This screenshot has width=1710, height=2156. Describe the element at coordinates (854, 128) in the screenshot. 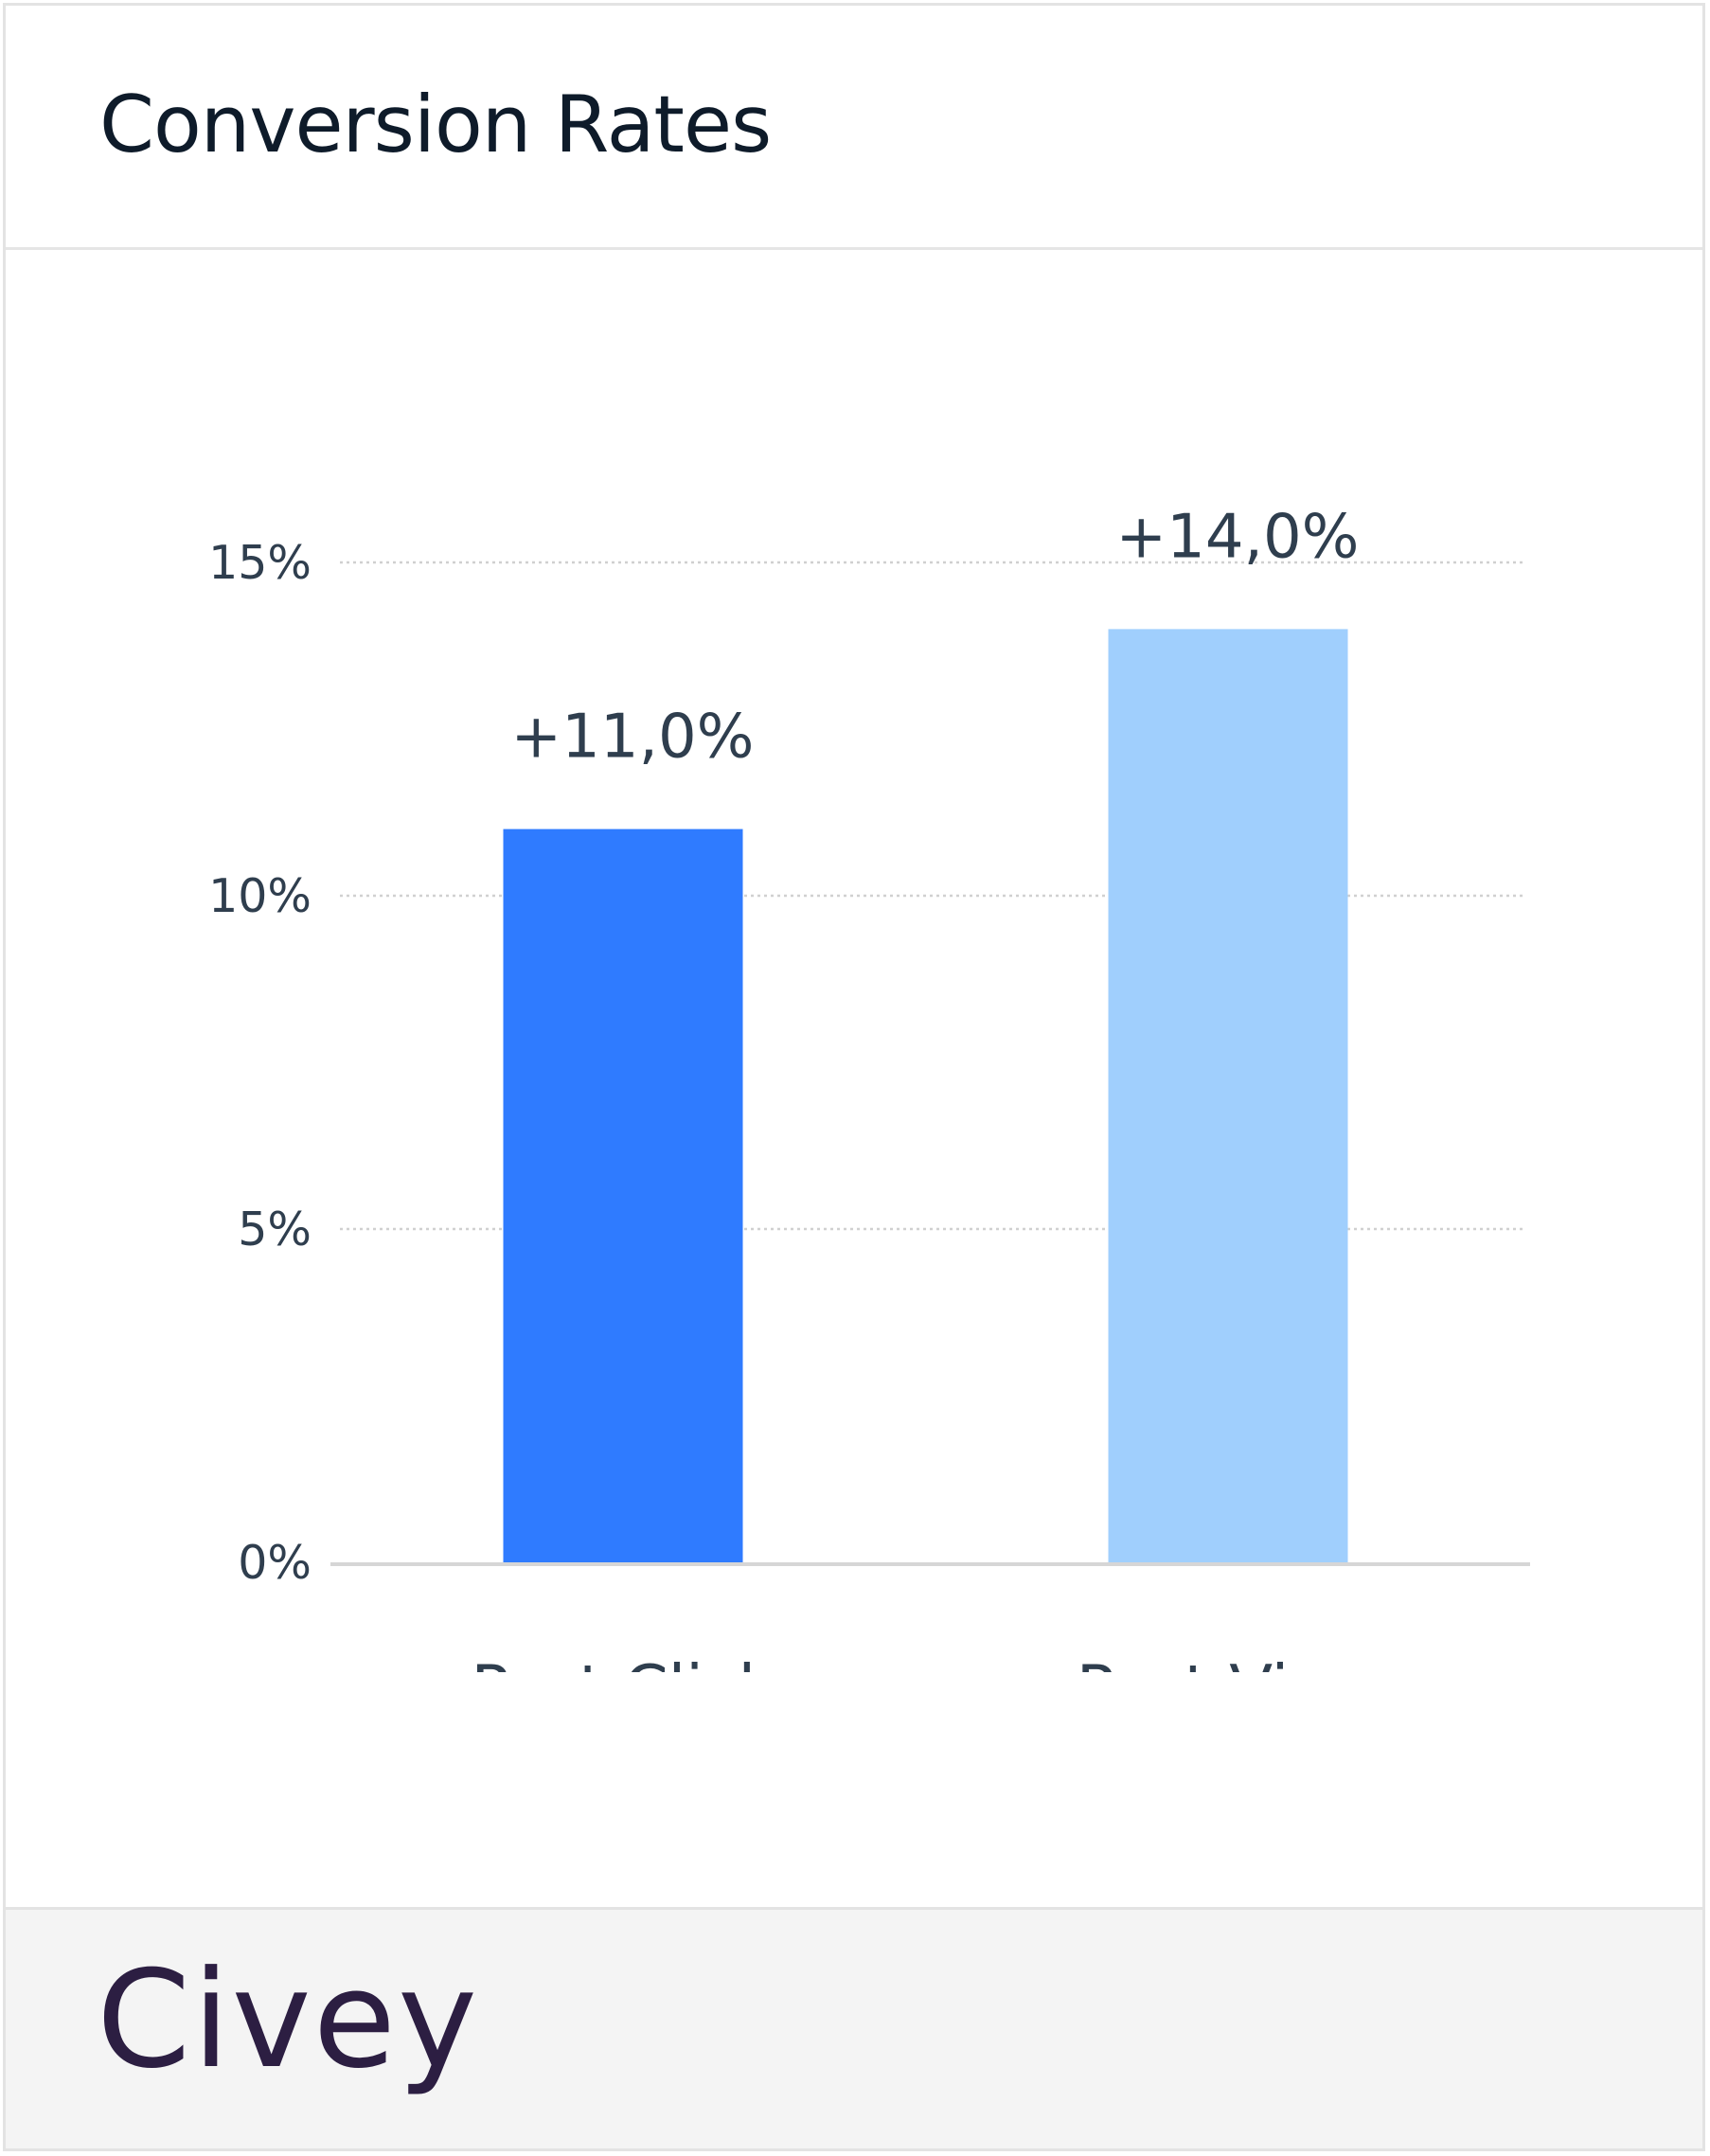

I see `card-header: Conversion Rates` at that location.